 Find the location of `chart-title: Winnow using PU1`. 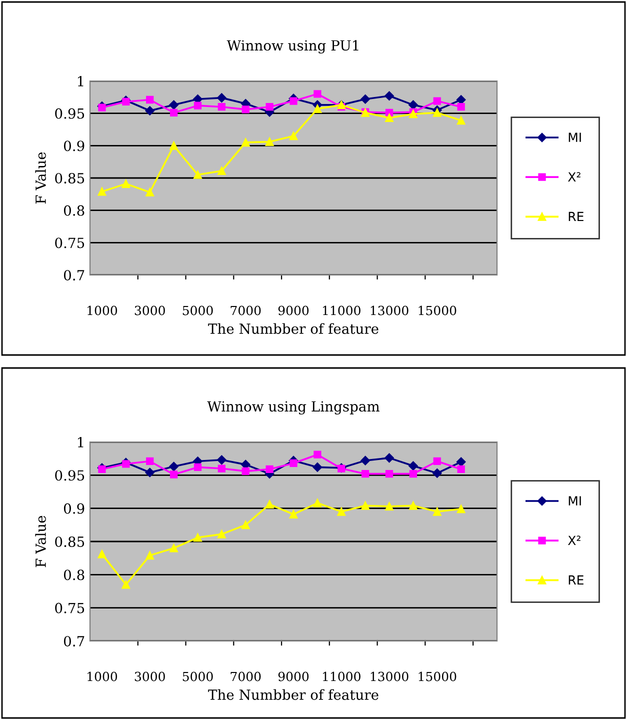

chart-title: Winnow using PU1 is located at coordinates (292, 47).